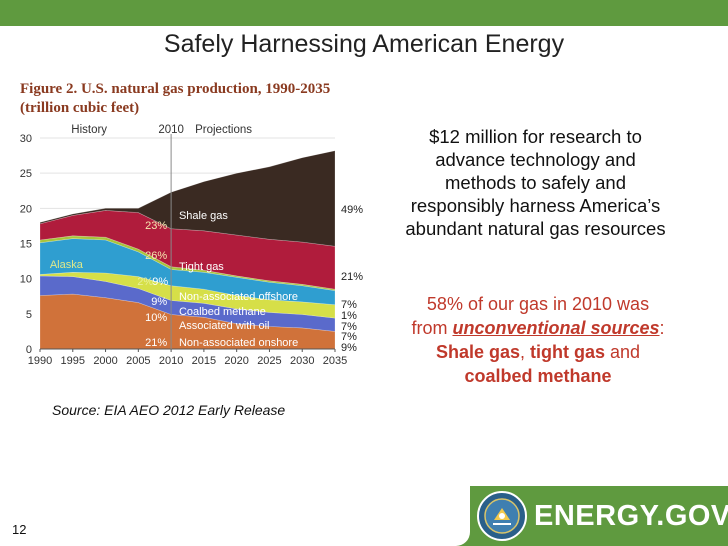 The image size is (728, 546). I want to click on share-2035-extra: 9%, so click(349, 348).